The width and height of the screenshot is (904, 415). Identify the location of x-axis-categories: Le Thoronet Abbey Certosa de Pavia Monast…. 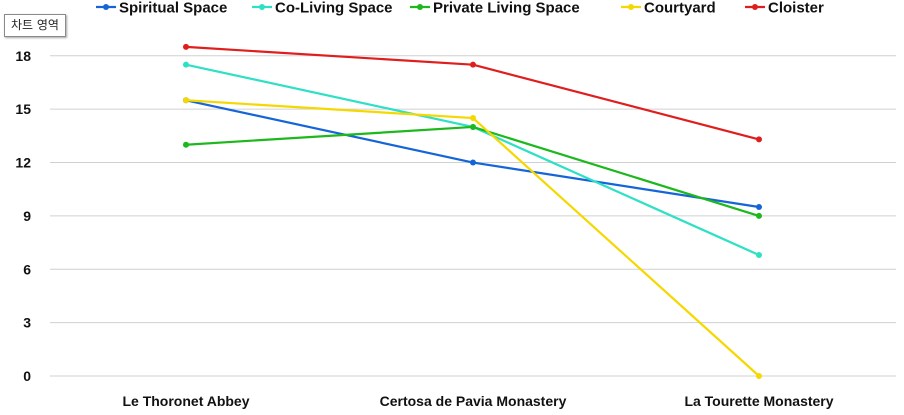
(477, 401).